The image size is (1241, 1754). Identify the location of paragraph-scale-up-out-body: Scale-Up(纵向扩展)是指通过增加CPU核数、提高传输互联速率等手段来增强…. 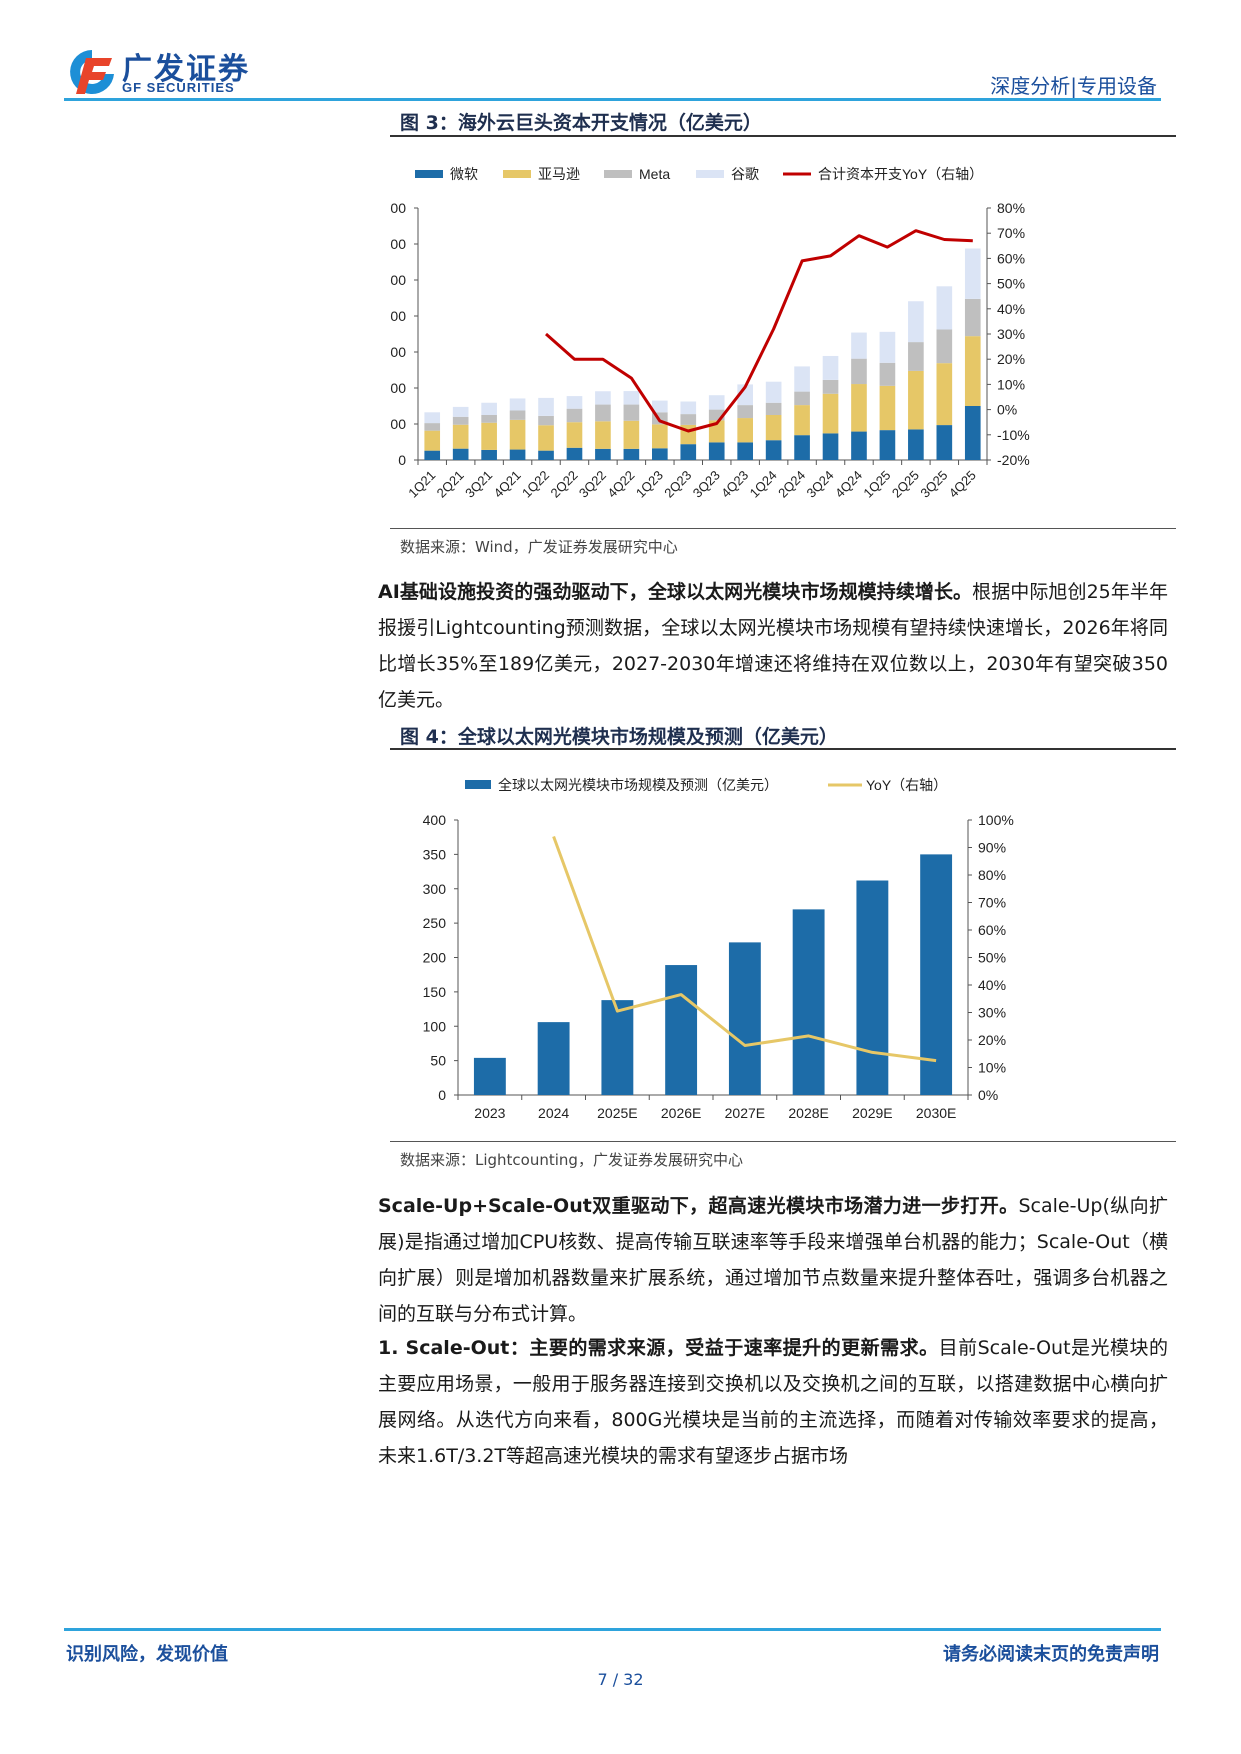
(773, 1260).